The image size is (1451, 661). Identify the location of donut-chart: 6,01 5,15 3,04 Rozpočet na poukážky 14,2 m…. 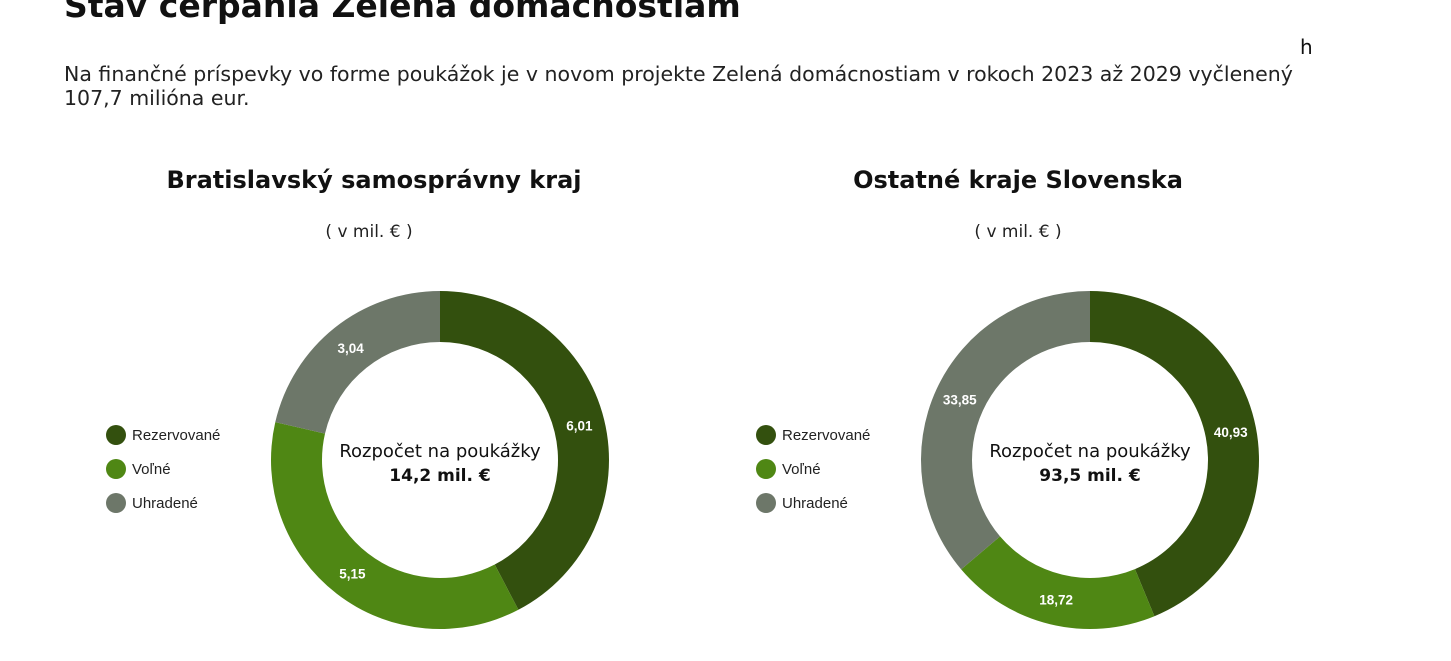
(440, 460).